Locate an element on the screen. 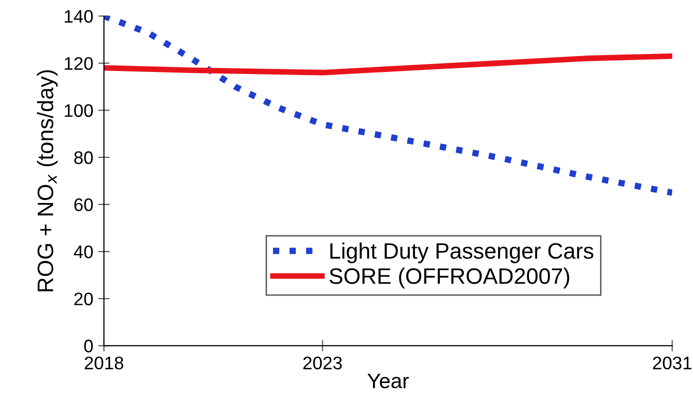 The height and width of the screenshot is (402, 693). y-tick-label: 60 is located at coordinates (83, 205).